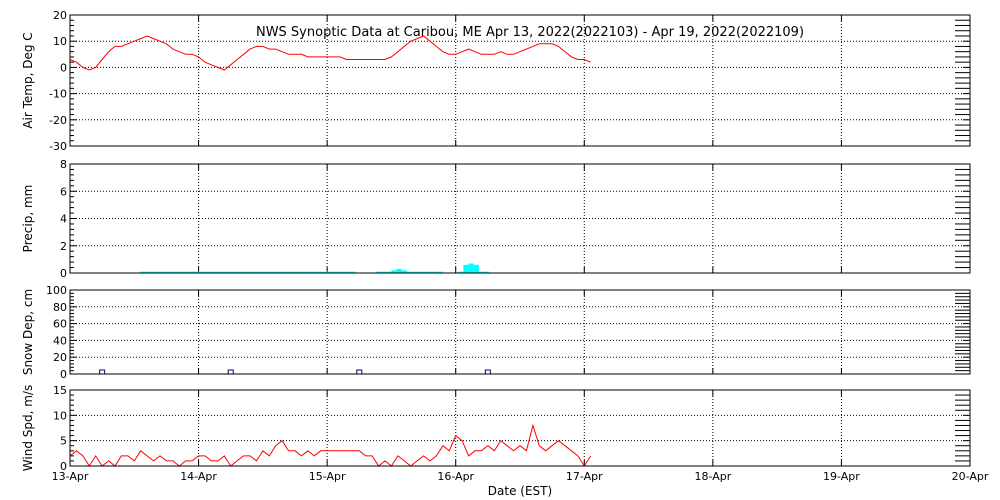 This screenshot has height=500, width=1000. I want to click on air-temp-y-tick-label: -30, so click(58, 146).